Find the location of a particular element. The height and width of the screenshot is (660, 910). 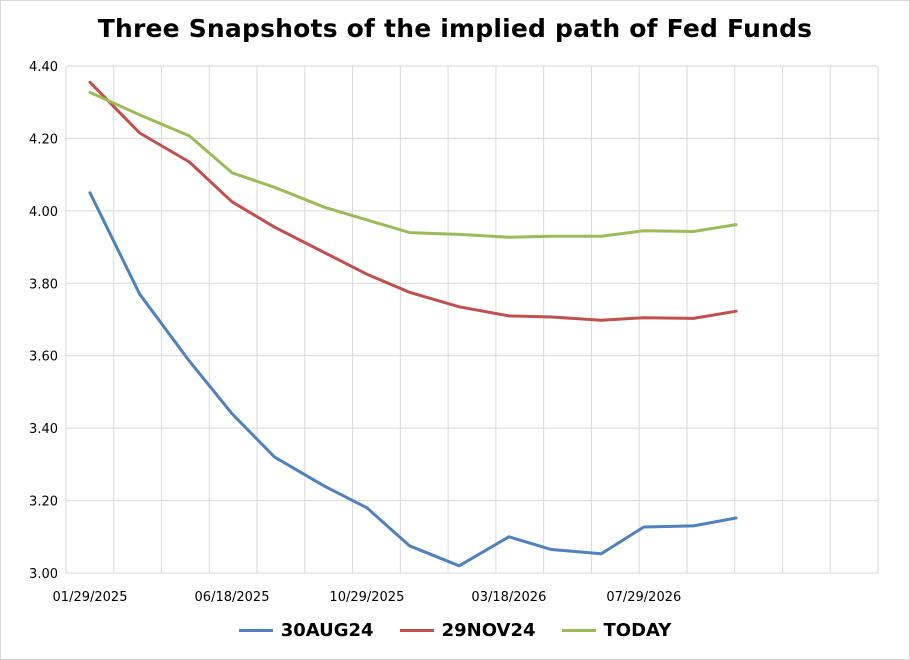

y-tick-label: 3.20 is located at coordinates (43, 502).